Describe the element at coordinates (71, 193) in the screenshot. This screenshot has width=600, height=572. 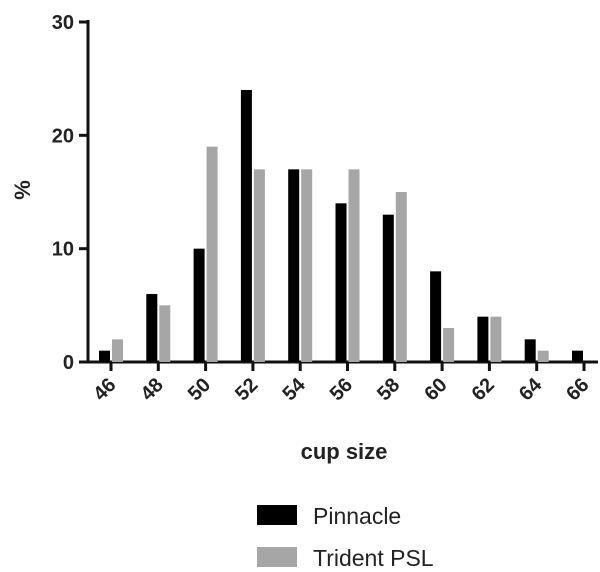
I see `y-axis: 0 10 20 30` at that location.